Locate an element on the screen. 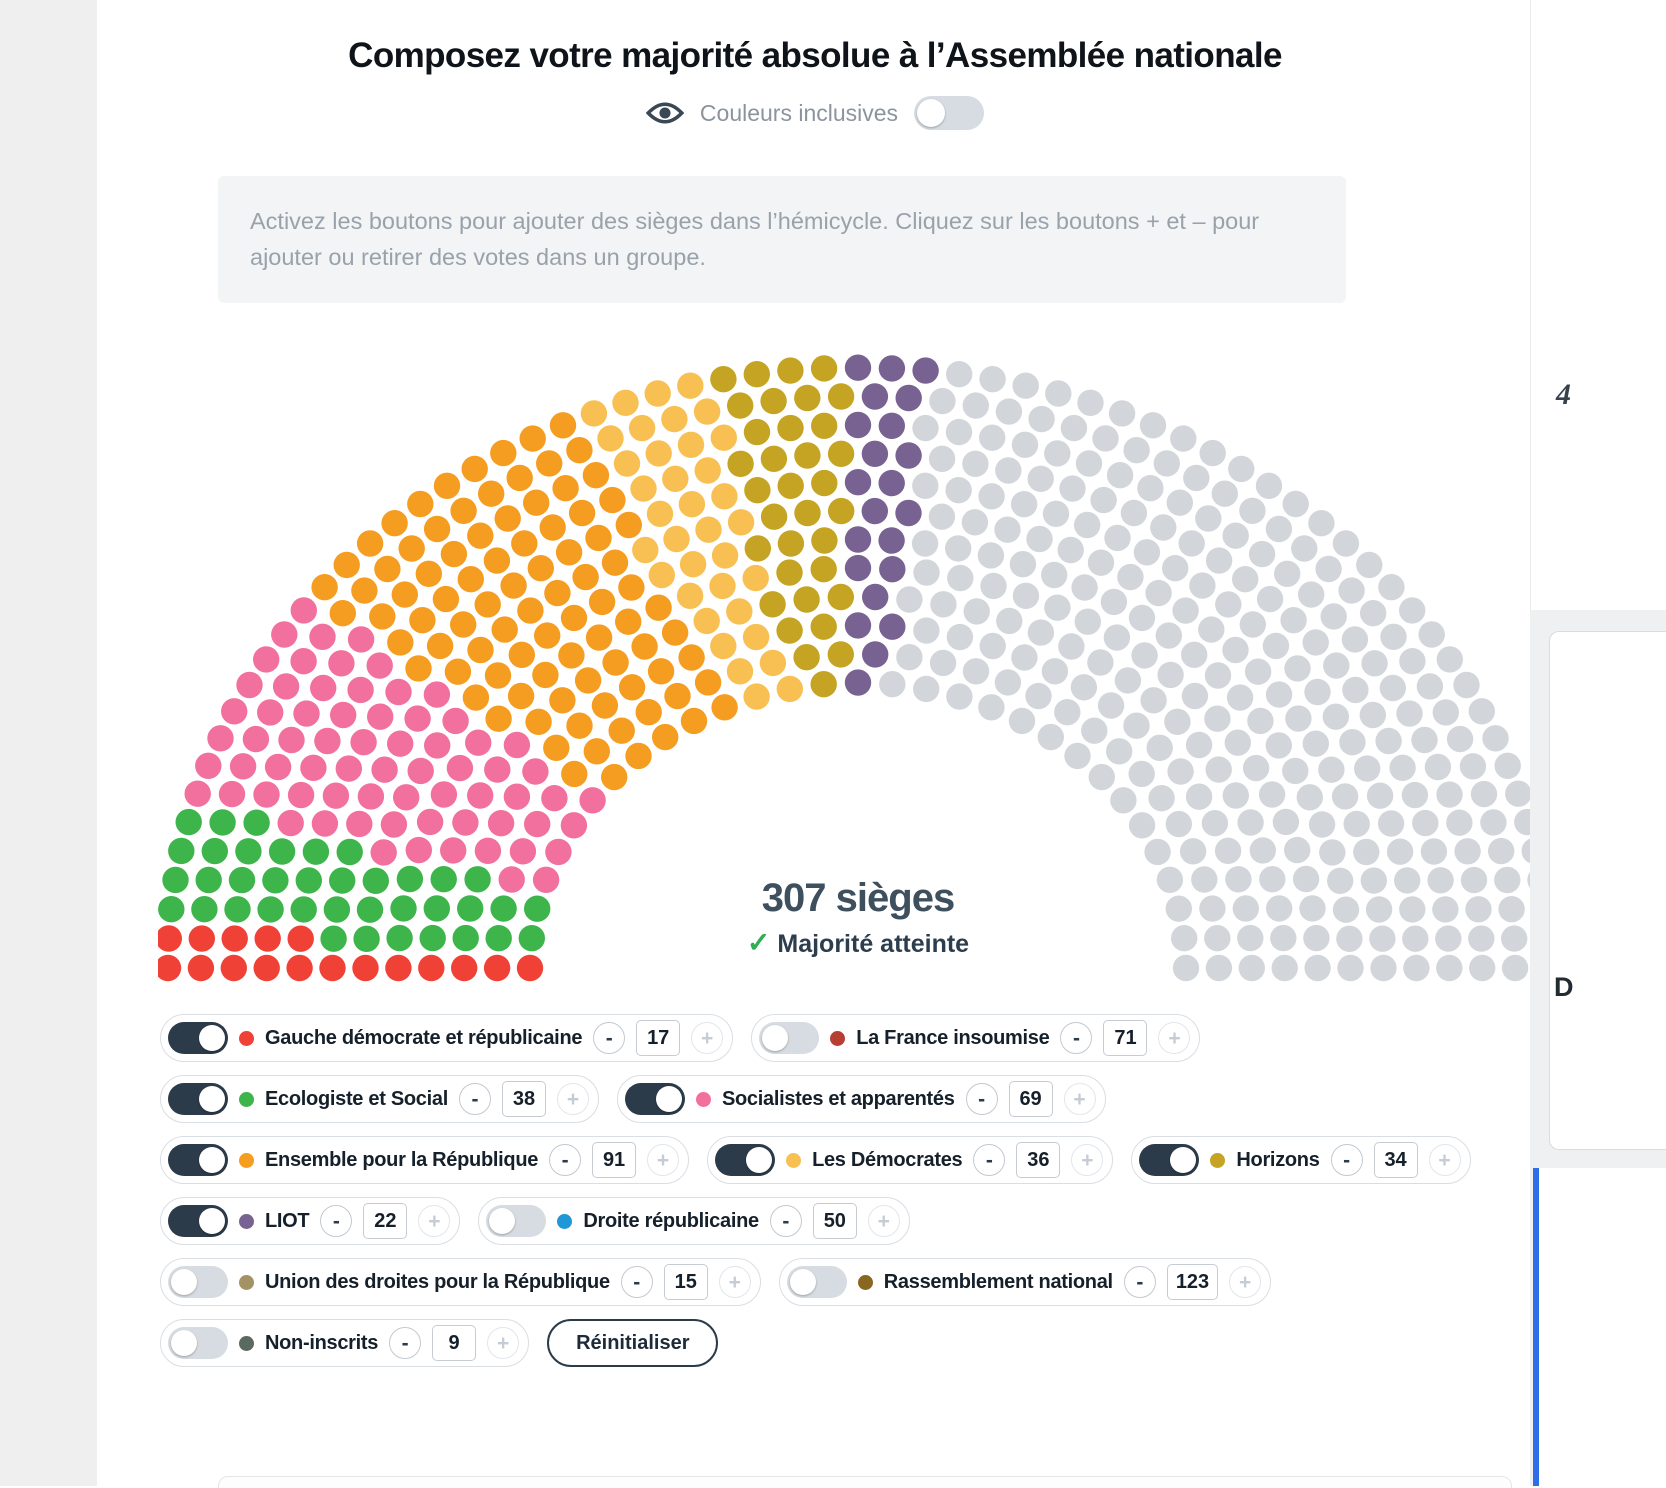 The width and height of the screenshot is (1666, 1488). group-color-dot is located at coordinates (246, 1282).